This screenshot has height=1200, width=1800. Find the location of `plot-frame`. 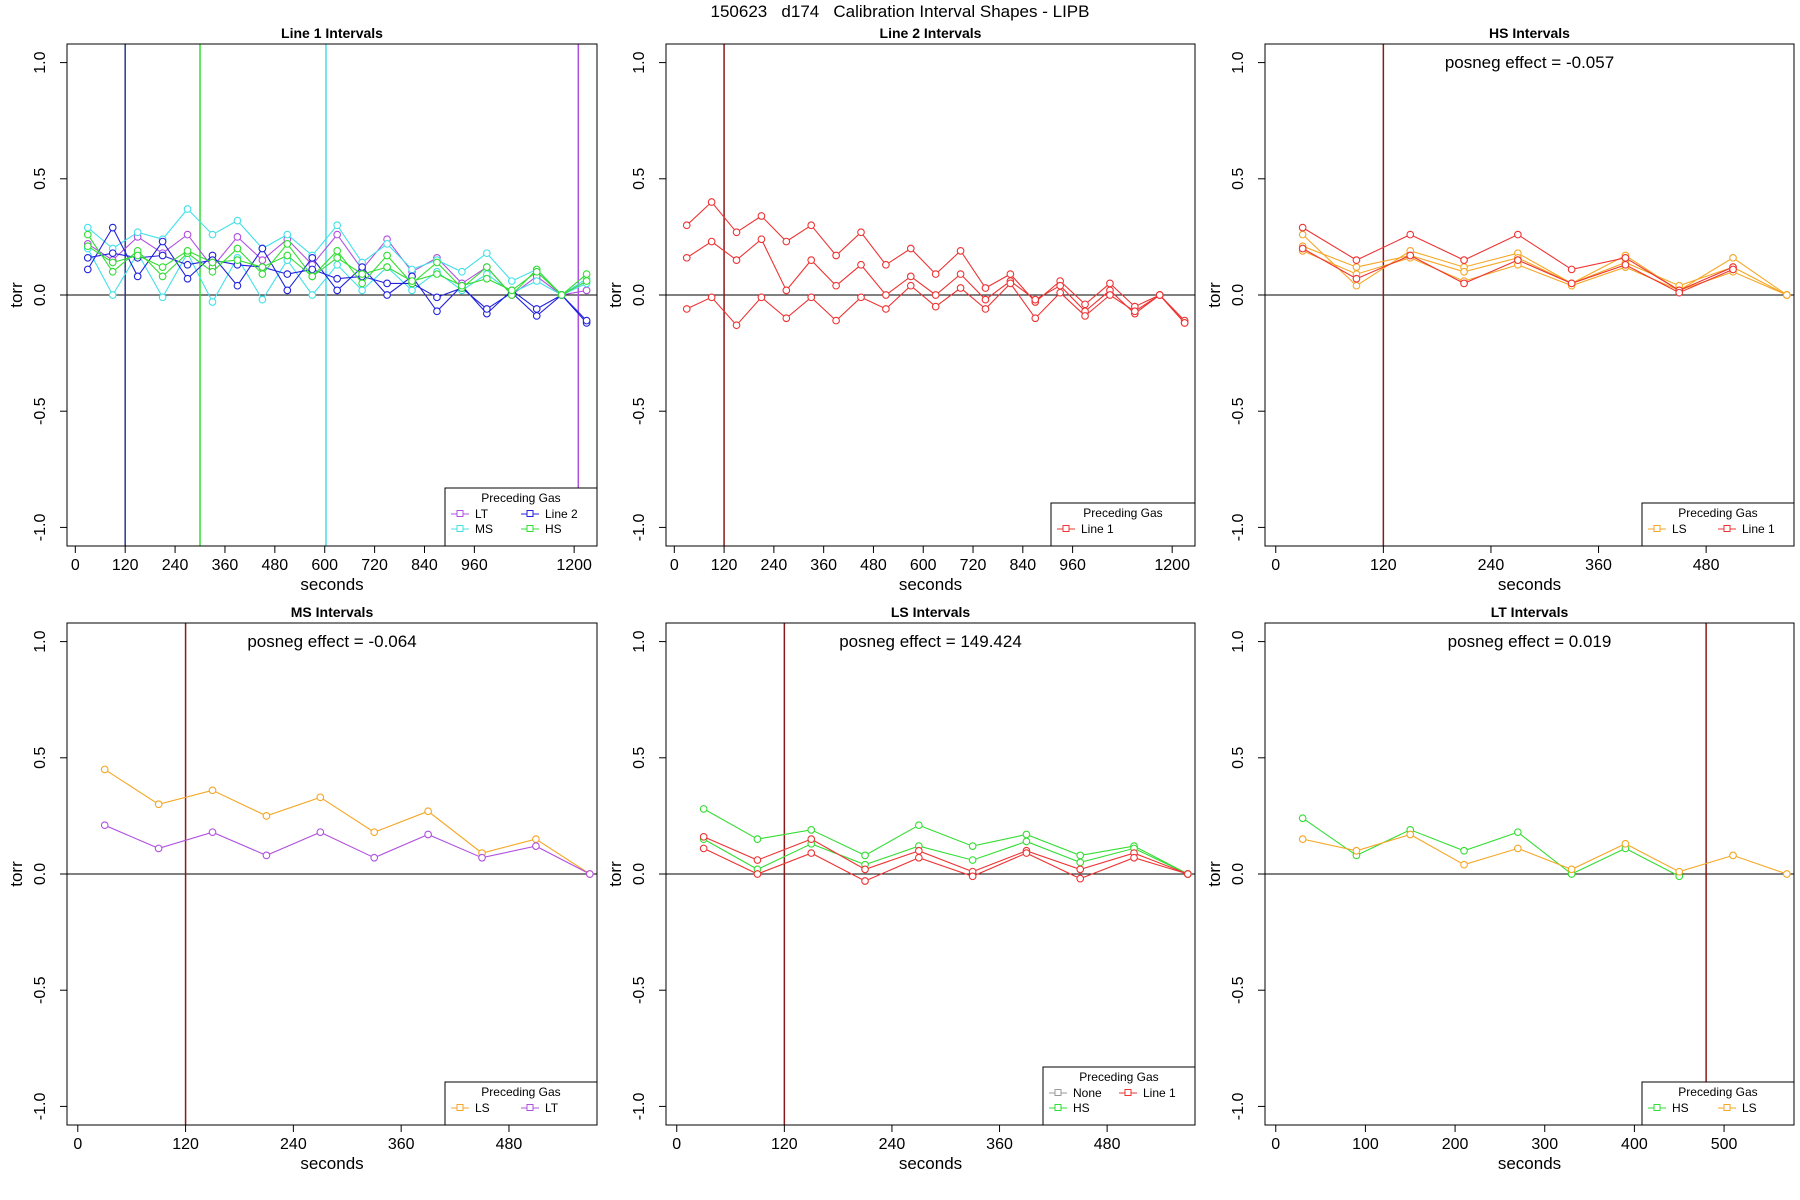

plot-frame is located at coordinates (332, 874).